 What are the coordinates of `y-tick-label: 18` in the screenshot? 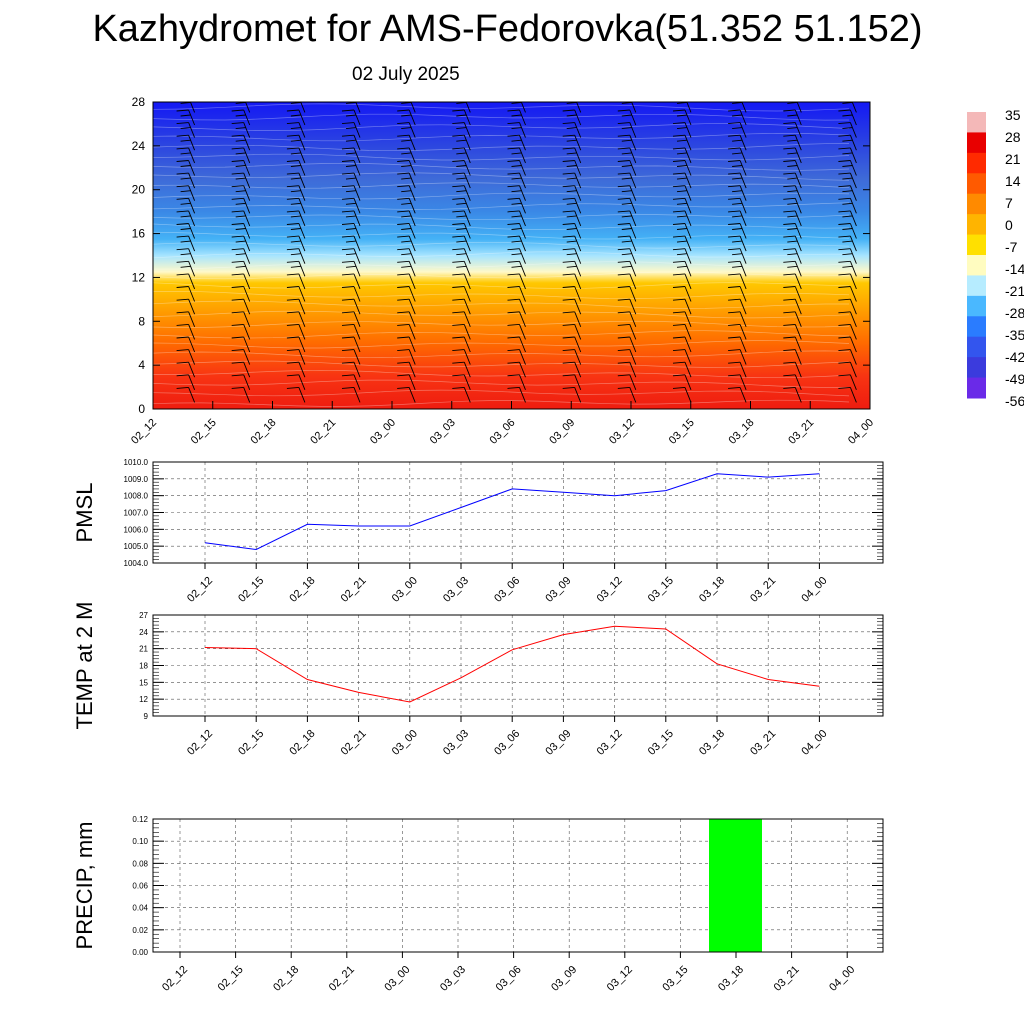 It's located at (143, 666).